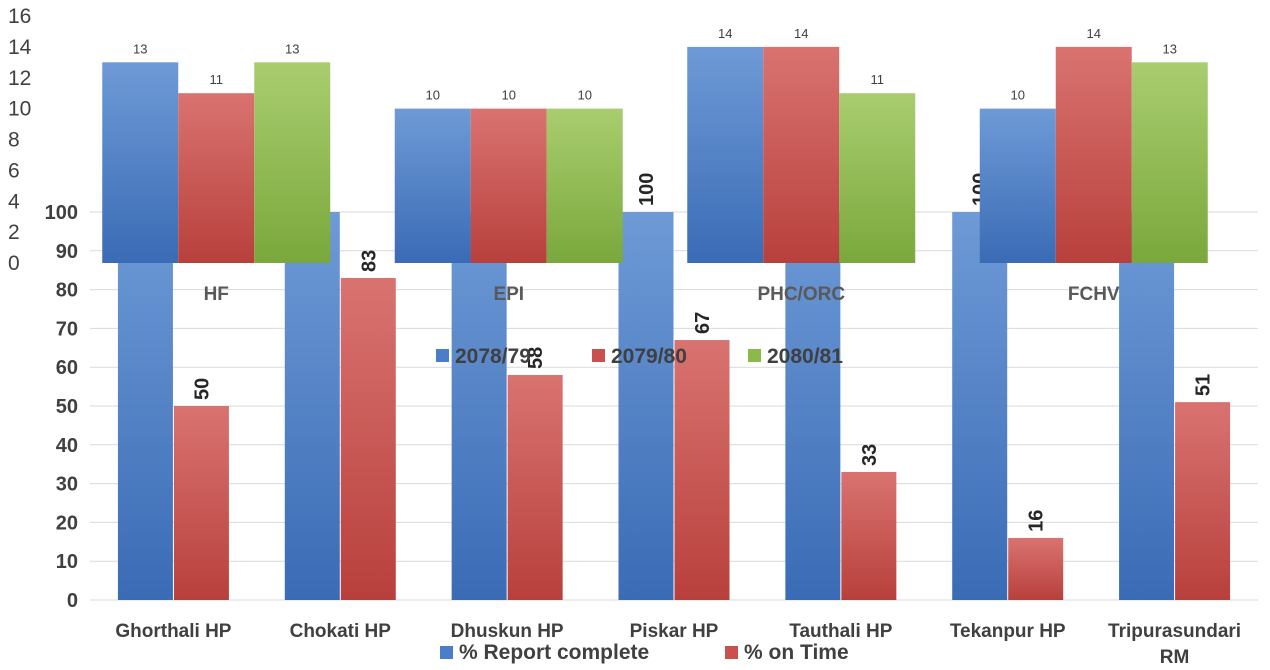 The height and width of the screenshot is (670, 1270). What do you see at coordinates (840, 631) in the screenshot?
I see `main-x-tick-label: Tauthali HP` at bounding box center [840, 631].